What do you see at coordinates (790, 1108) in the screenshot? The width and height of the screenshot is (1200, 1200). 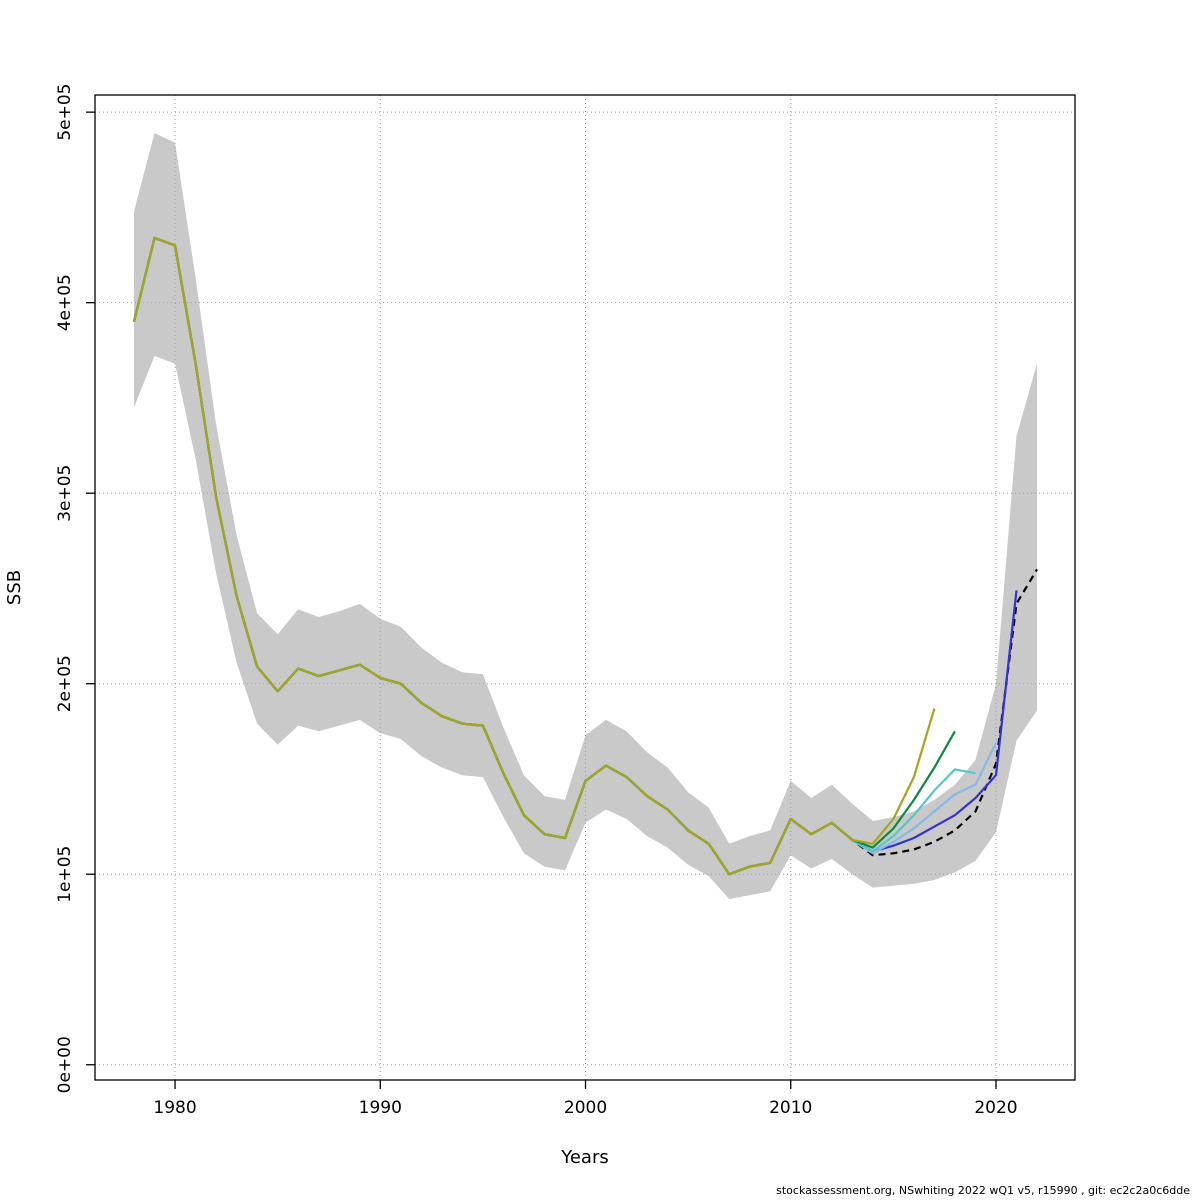 I see `x-tick-label: 2010` at bounding box center [790, 1108].